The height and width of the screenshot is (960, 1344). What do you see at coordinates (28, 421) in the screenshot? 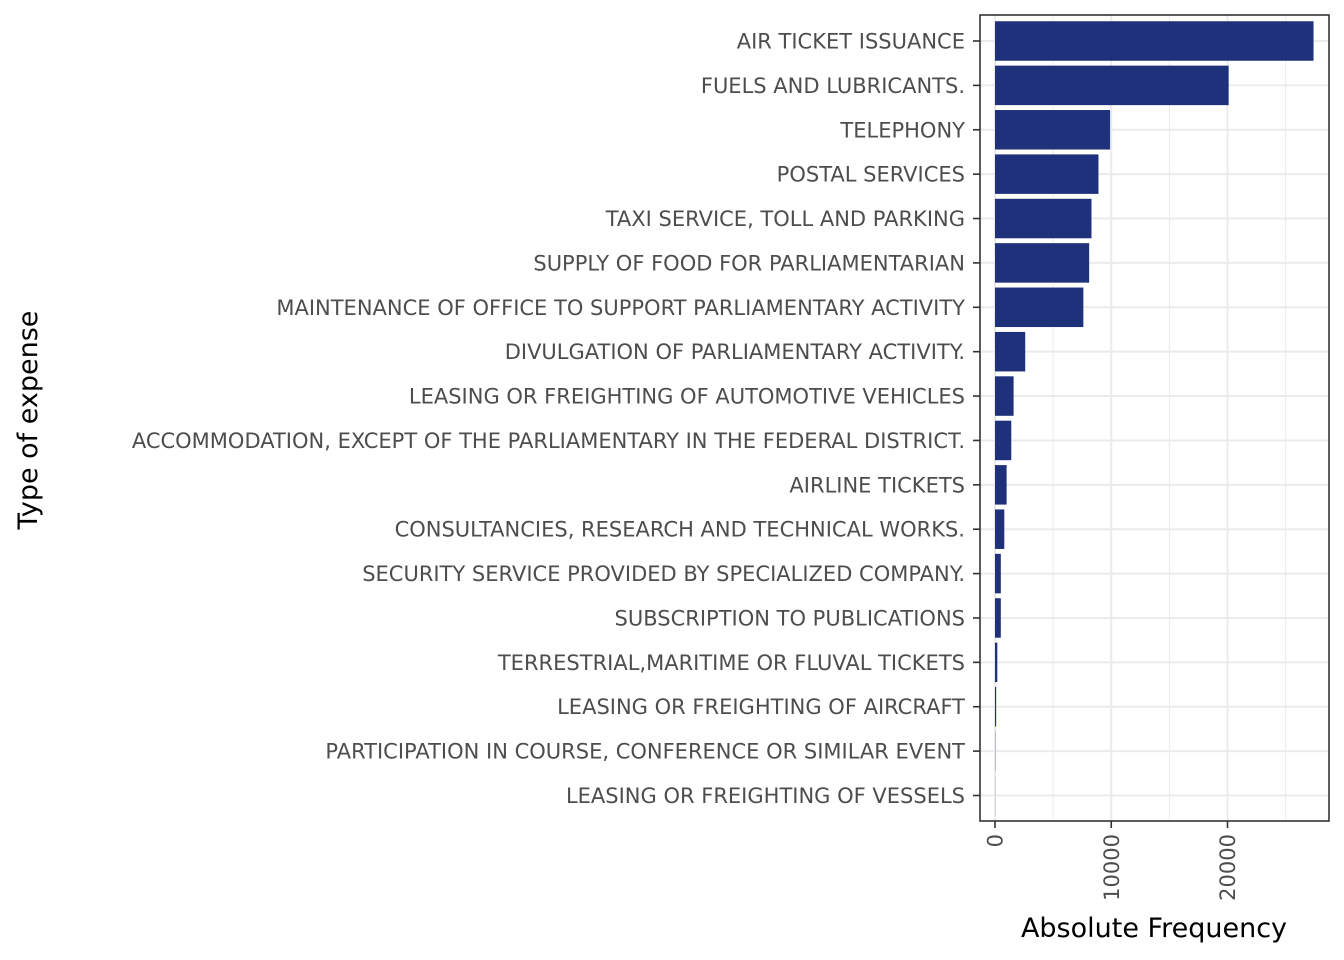
I see `y-axis-title: Type of expense` at bounding box center [28, 421].